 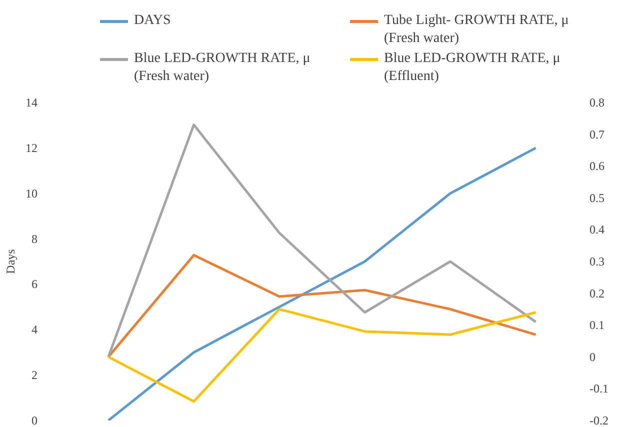 I want to click on y2-tick-label: 0.3, so click(x=597, y=261).